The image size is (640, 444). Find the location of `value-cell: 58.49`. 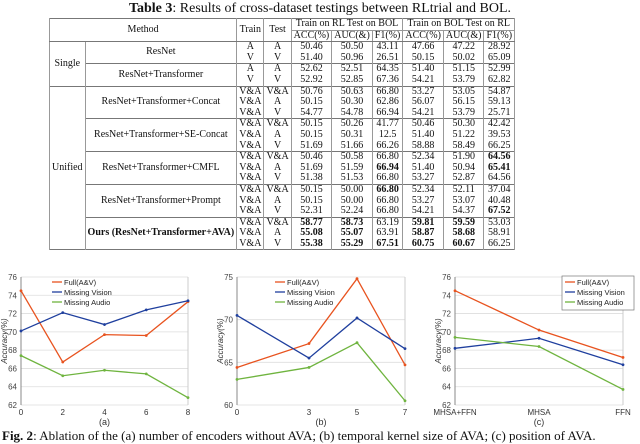

value-cell: 58.49 is located at coordinates (463, 146).